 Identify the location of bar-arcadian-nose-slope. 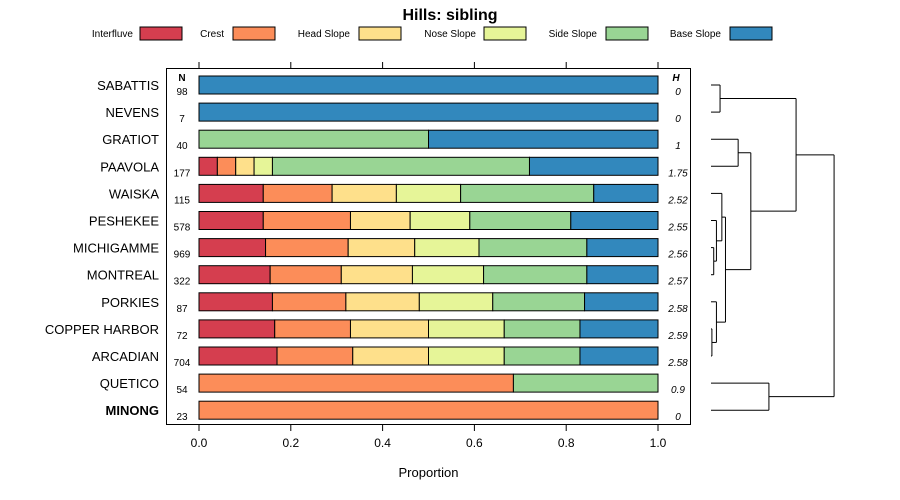
(466, 356).